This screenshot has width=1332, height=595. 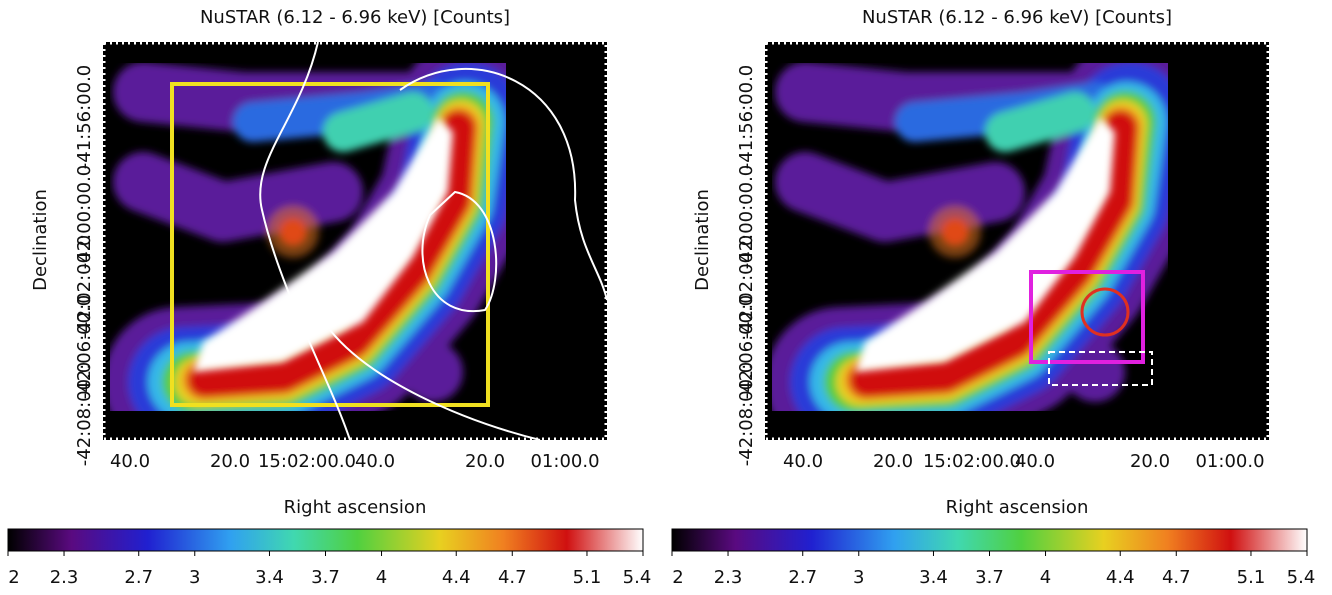 I want to click on overlays, so click(x=1091, y=328).